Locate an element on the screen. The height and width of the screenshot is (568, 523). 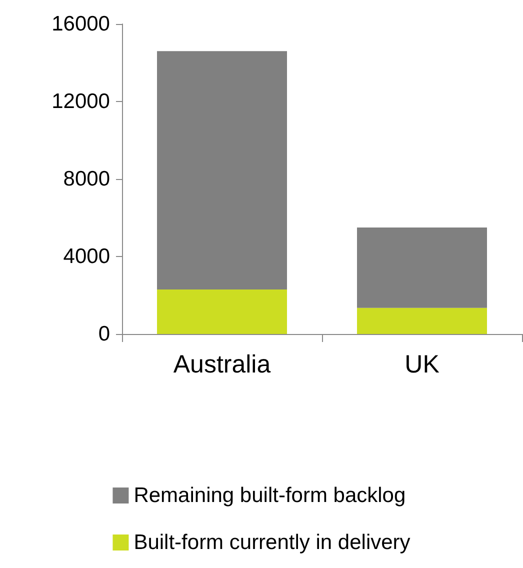
y-tick-label: 12000 is located at coordinates (81, 101).